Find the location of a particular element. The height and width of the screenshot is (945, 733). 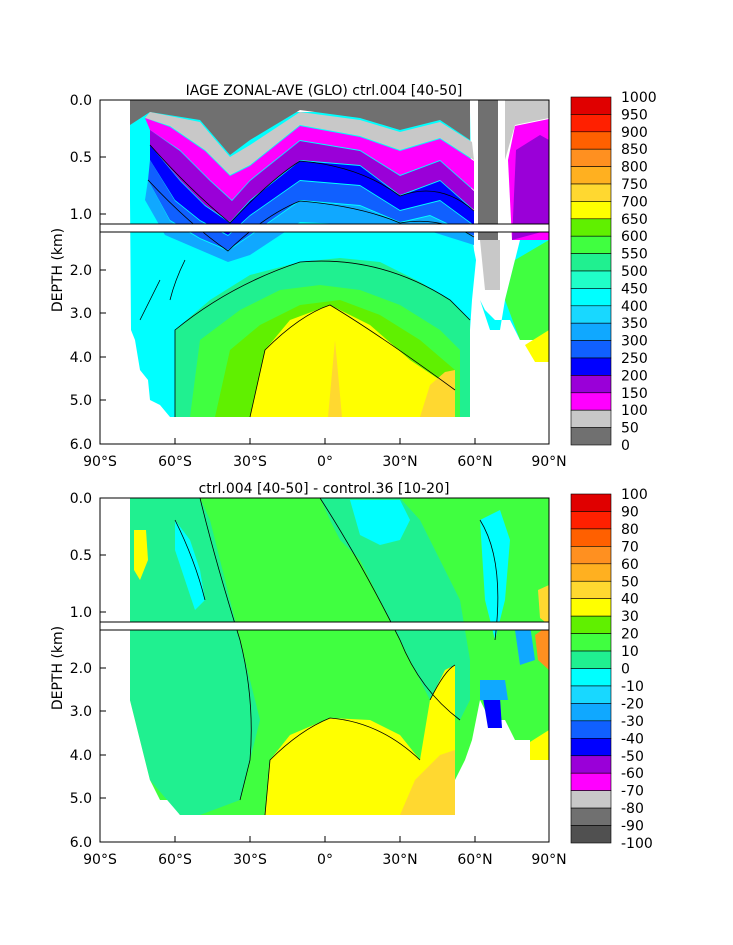

p2-colorbar-label-10: 0 is located at coordinates (625, 670).